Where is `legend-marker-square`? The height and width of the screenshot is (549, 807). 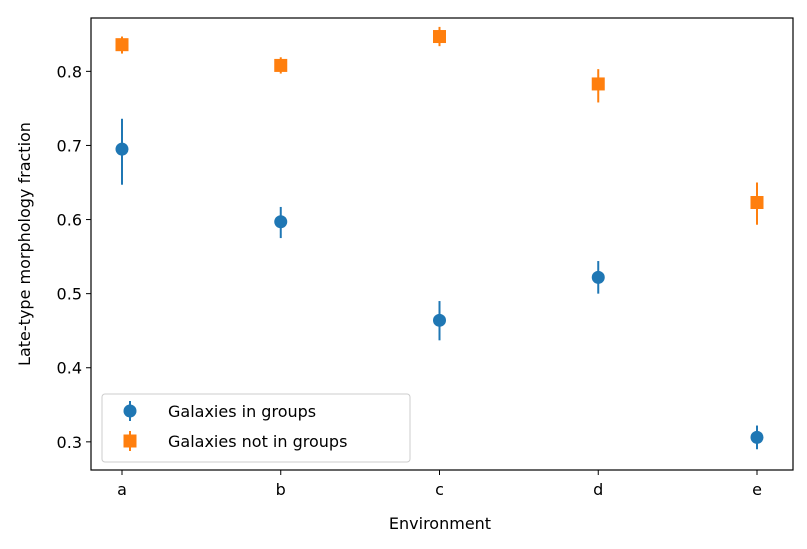 legend-marker-square is located at coordinates (130, 441).